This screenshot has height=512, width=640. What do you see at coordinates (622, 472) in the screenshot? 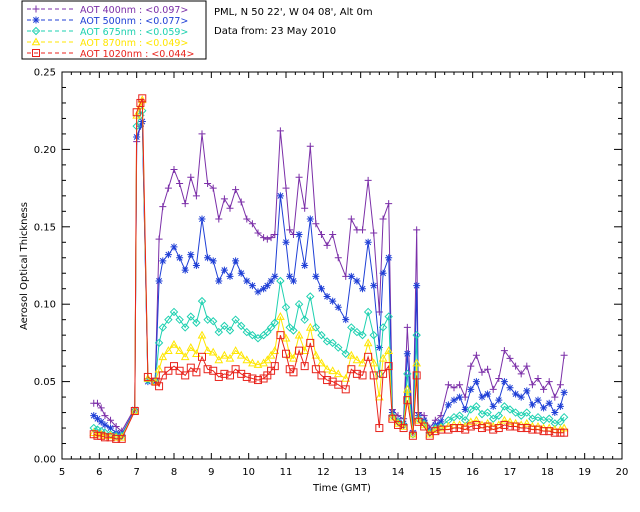
I see `x-tick-label: 20` at bounding box center [622, 472].